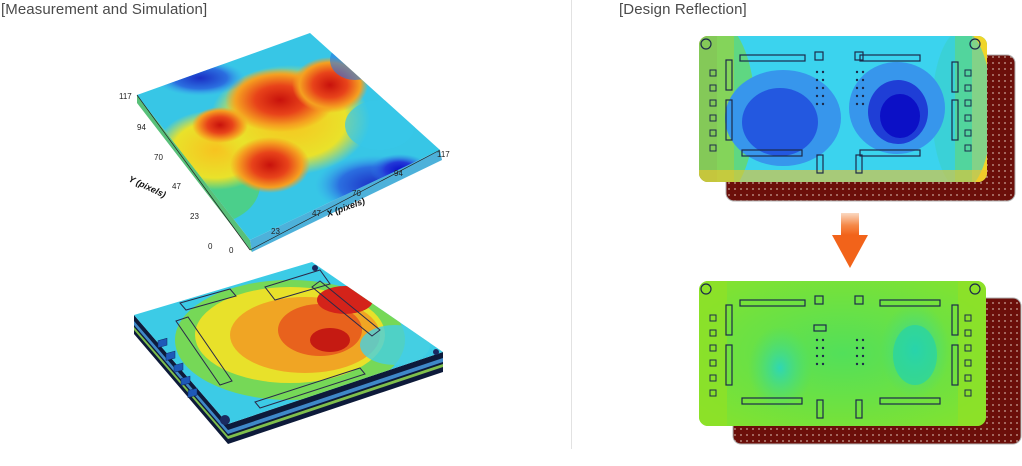 The width and height of the screenshot is (1022, 466). I want to click on y-axis-label: Y (pixels), so click(147, 187).